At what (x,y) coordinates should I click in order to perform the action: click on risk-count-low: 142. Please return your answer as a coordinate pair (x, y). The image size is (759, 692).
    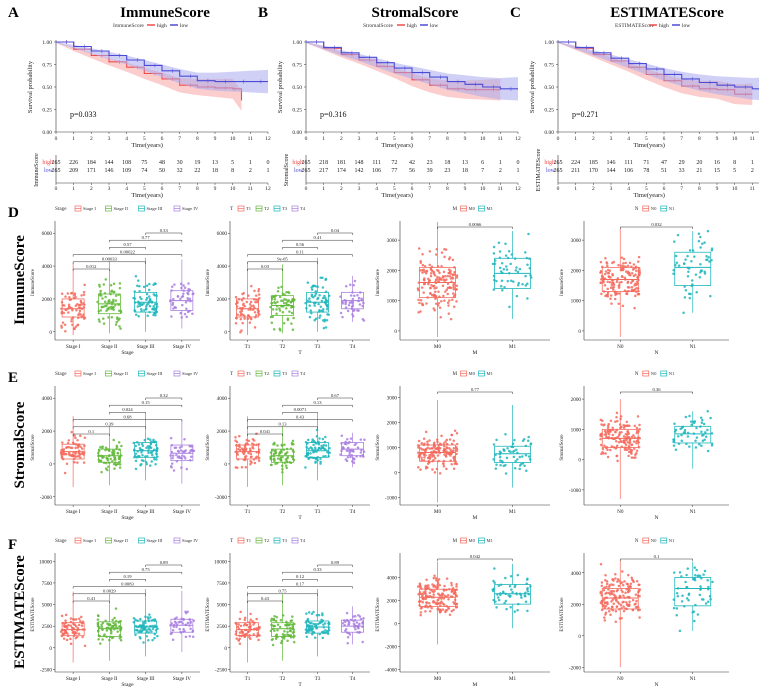
    Looking at the image, I should click on (359, 171).